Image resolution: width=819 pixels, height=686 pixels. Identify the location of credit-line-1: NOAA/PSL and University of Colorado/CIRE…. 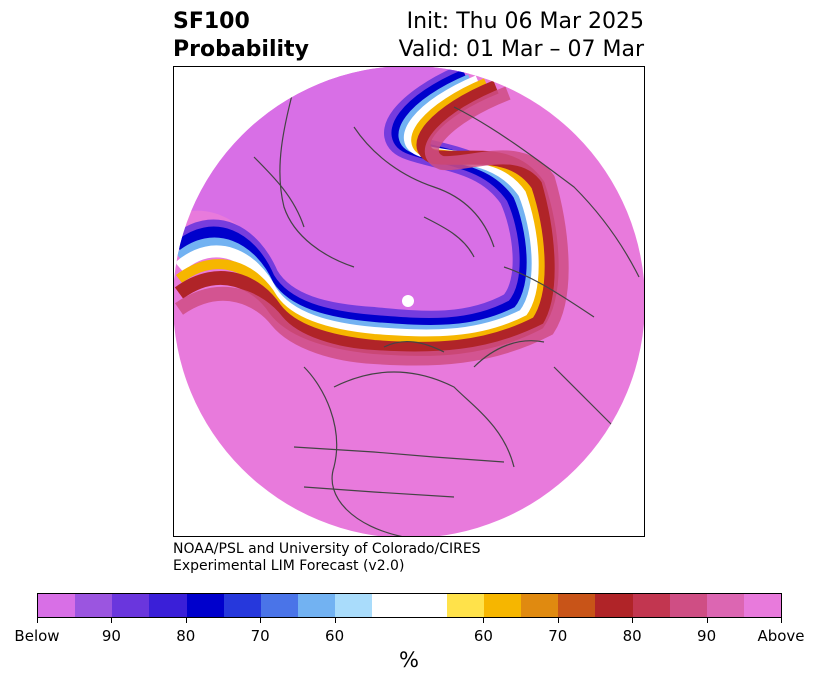
(327, 549).